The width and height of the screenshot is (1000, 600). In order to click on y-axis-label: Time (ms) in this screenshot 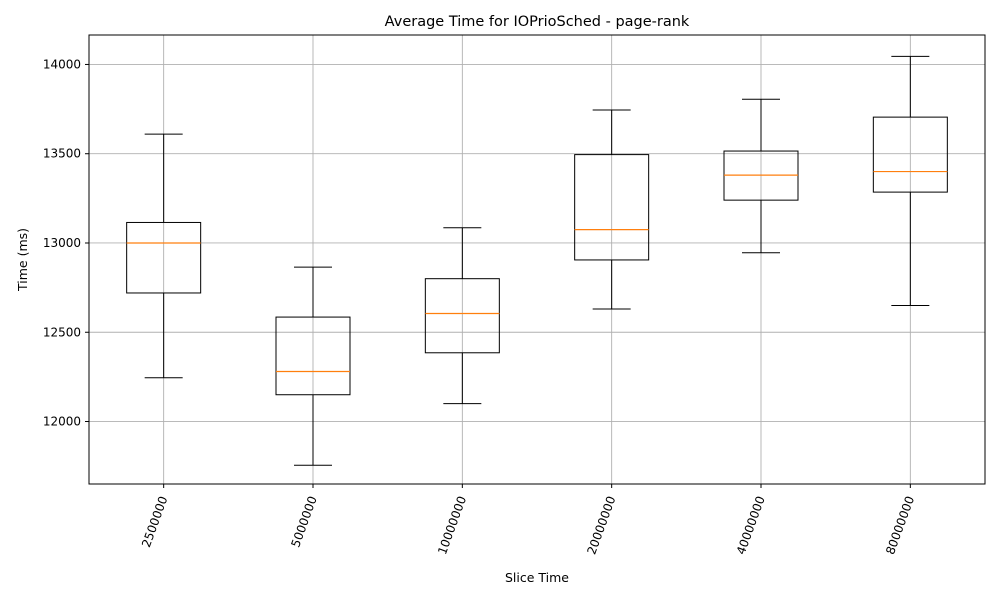, I will do `click(22, 260)`.